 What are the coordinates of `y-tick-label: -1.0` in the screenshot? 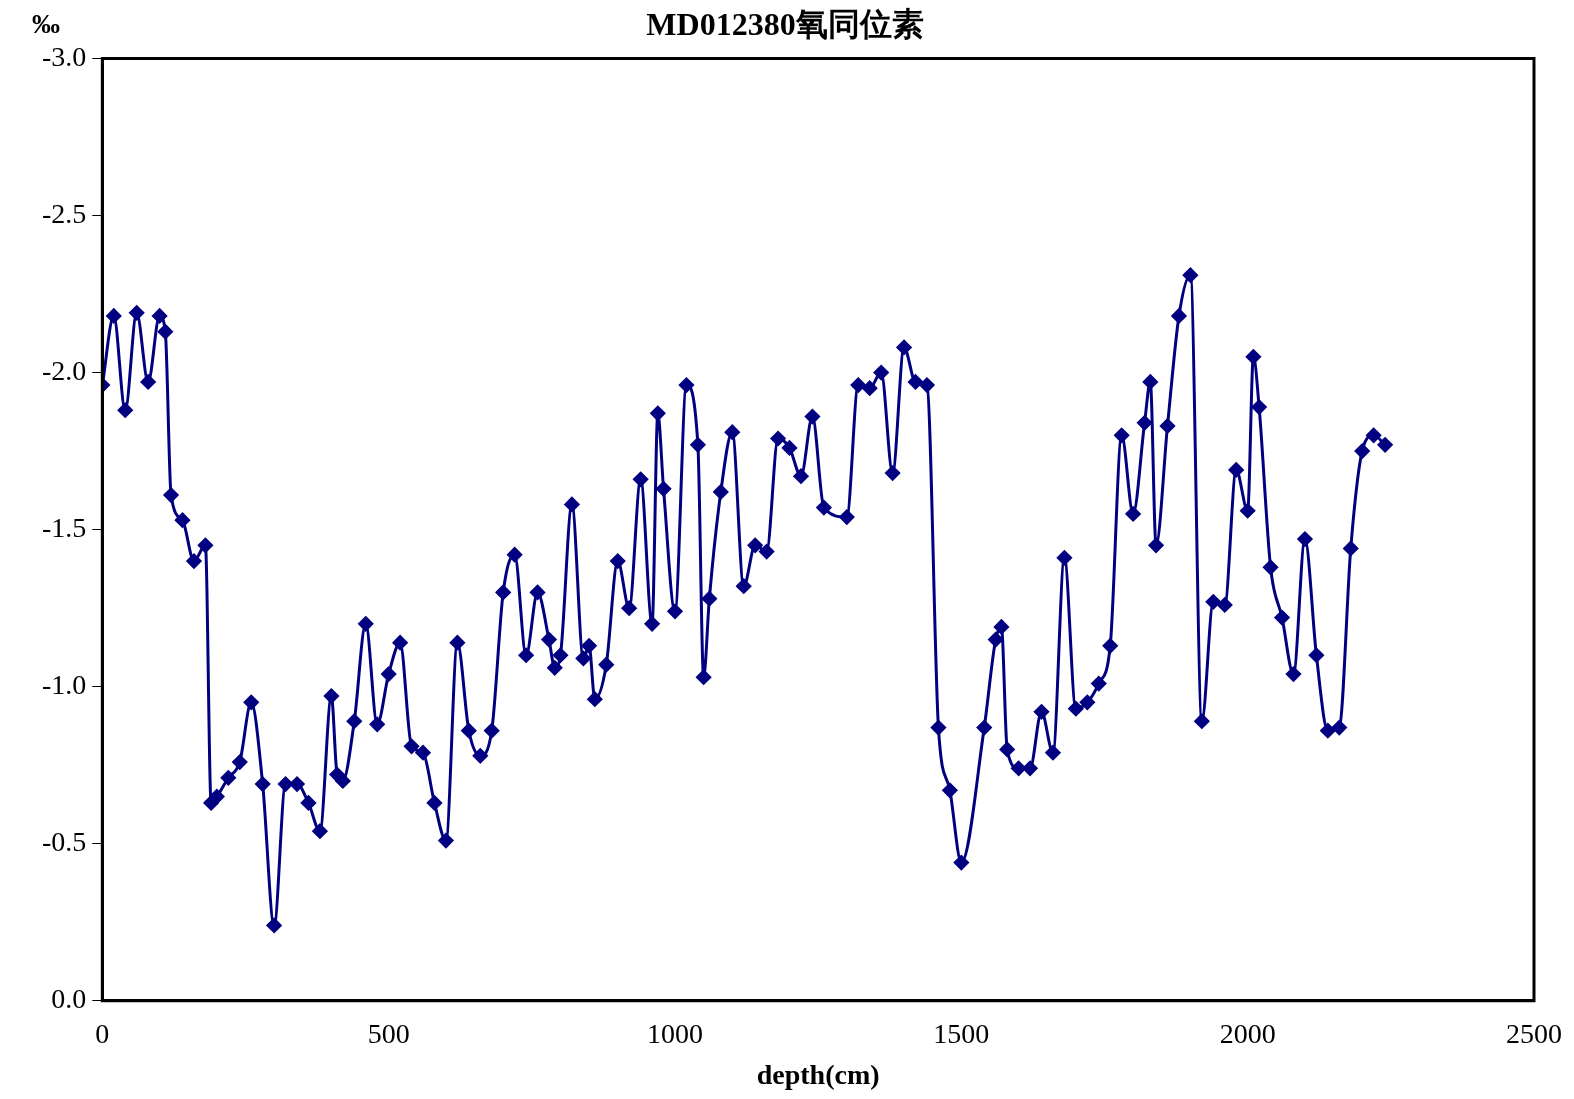 It's located at (64, 685).